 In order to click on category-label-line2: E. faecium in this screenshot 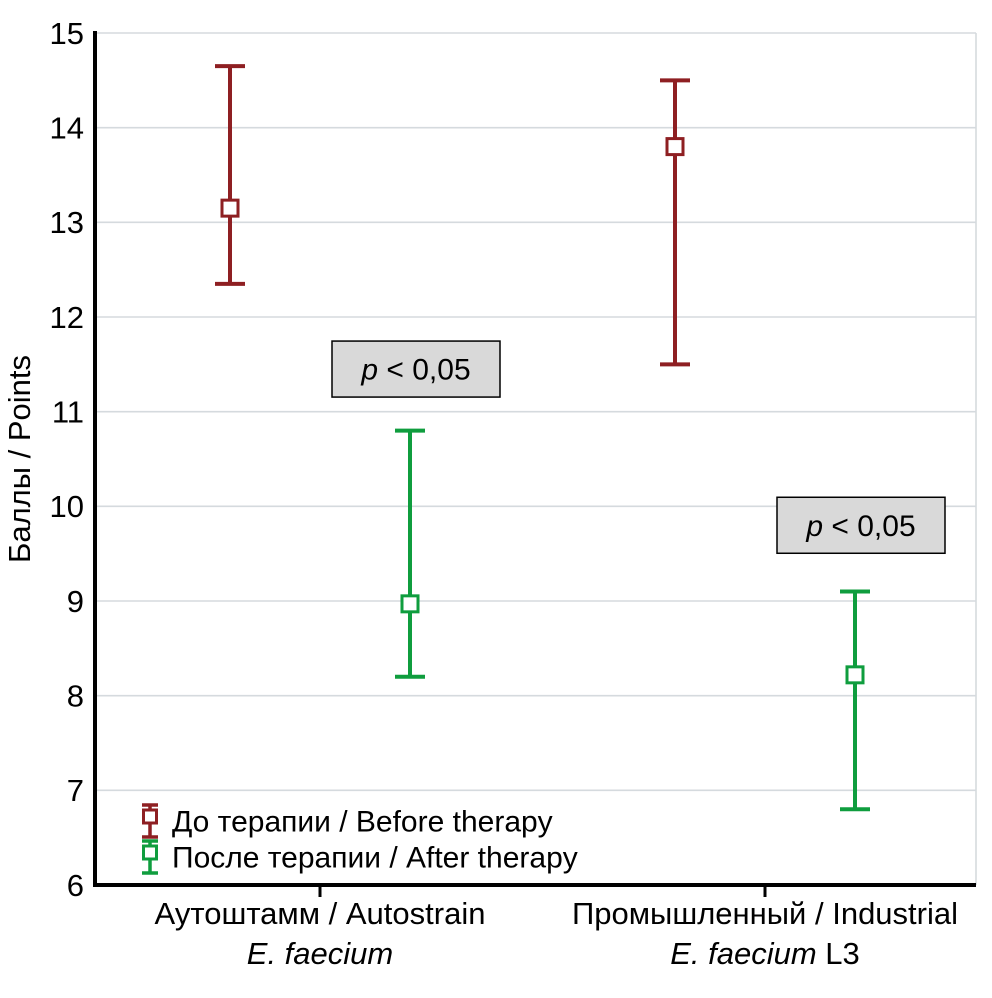, I will do `click(320, 953)`.